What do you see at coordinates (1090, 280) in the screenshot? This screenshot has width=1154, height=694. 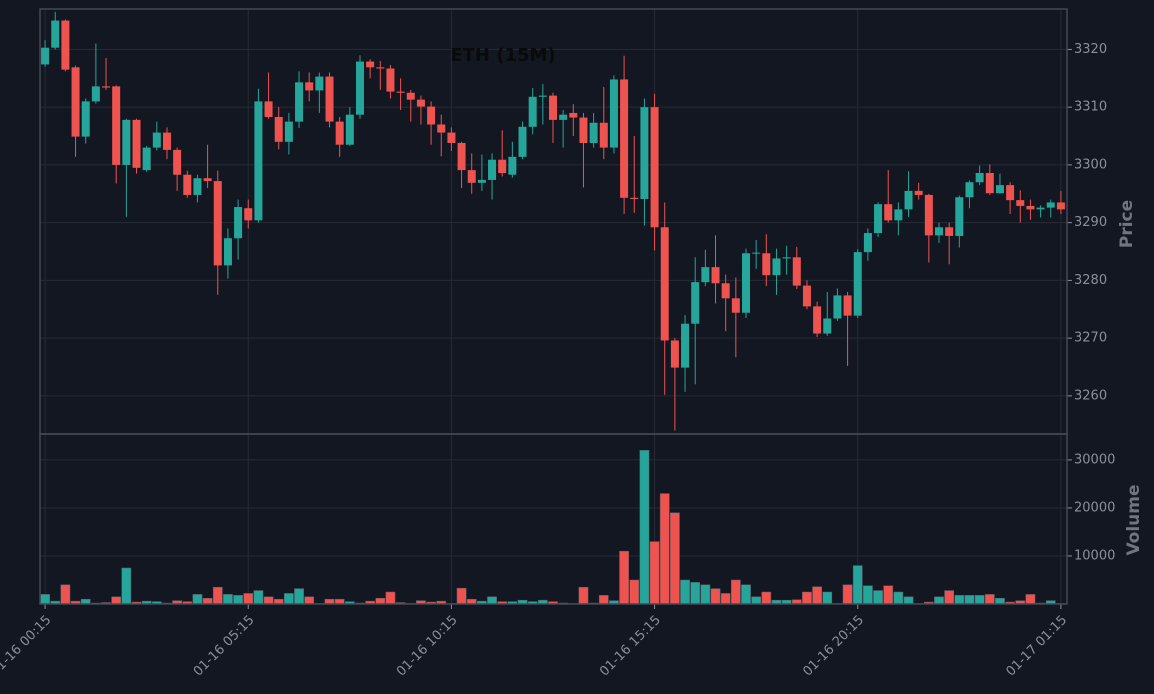 I see `y-tick-label: 3280` at bounding box center [1090, 280].